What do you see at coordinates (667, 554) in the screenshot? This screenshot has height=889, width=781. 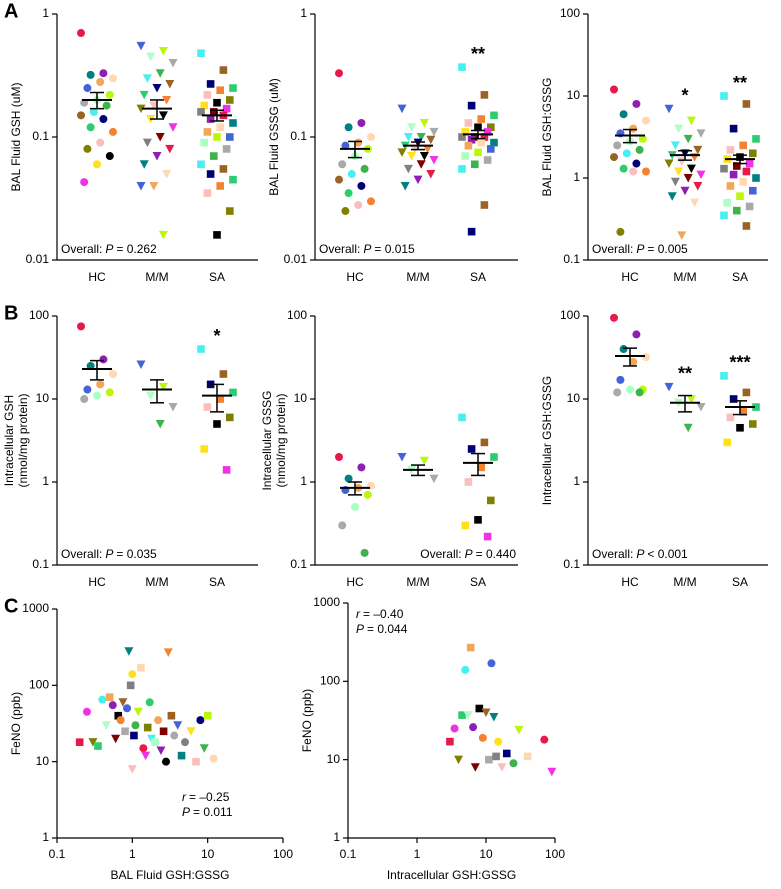 I see `annotation-part: < 0.001` at bounding box center [667, 554].